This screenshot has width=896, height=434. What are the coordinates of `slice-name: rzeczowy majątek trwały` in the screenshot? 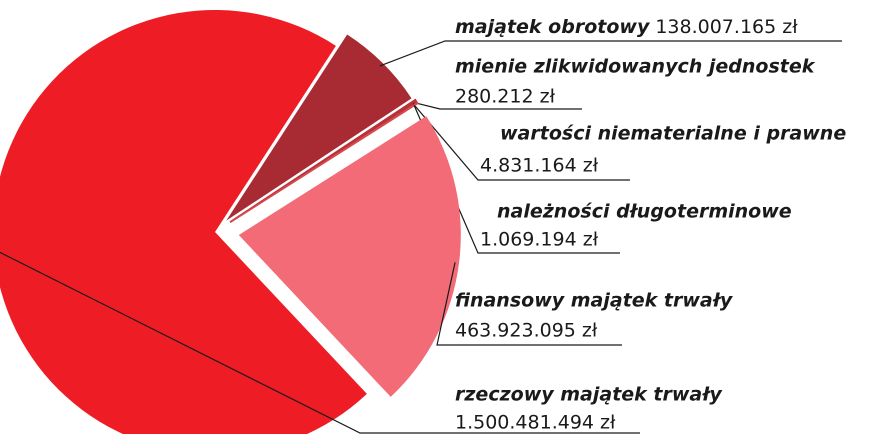 It's located at (589, 395).